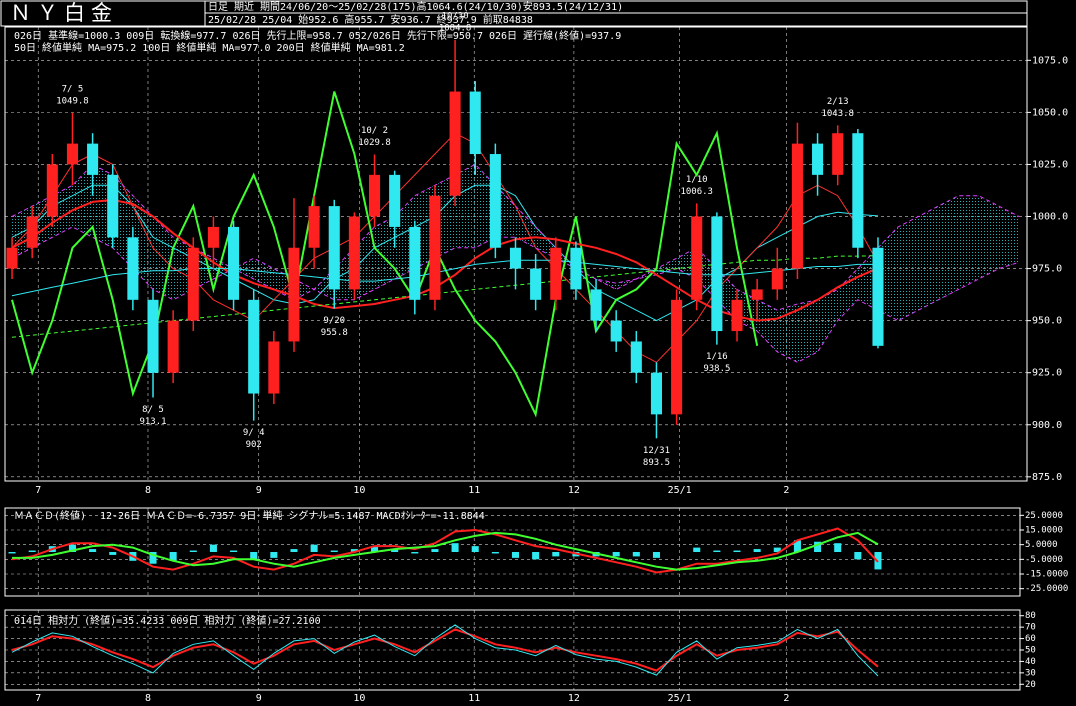 This screenshot has height=706, width=1076. I want to click on y-tick-label: -25.0000, so click(1046, 589).